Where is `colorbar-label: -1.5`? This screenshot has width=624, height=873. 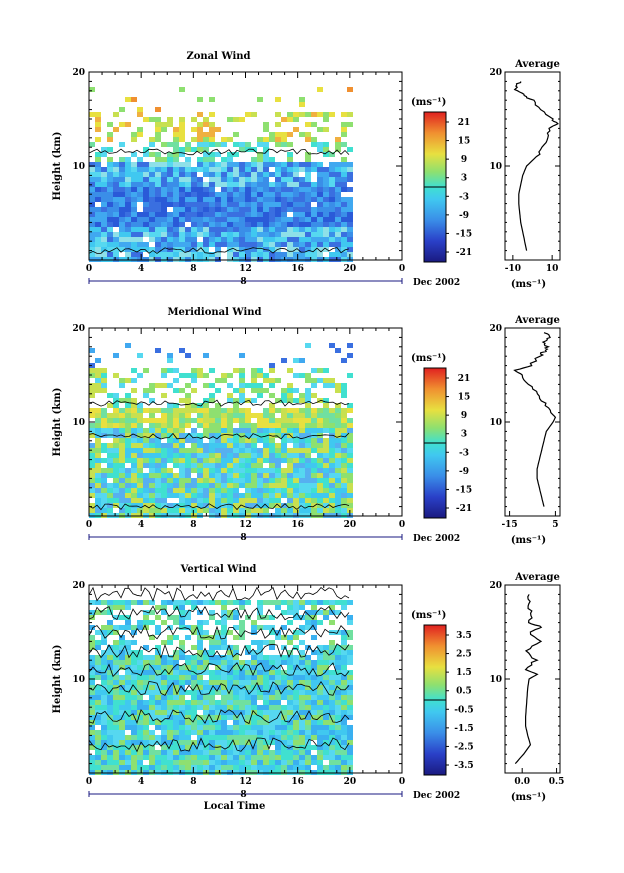 colorbar-label: -1.5 is located at coordinates (463, 729).